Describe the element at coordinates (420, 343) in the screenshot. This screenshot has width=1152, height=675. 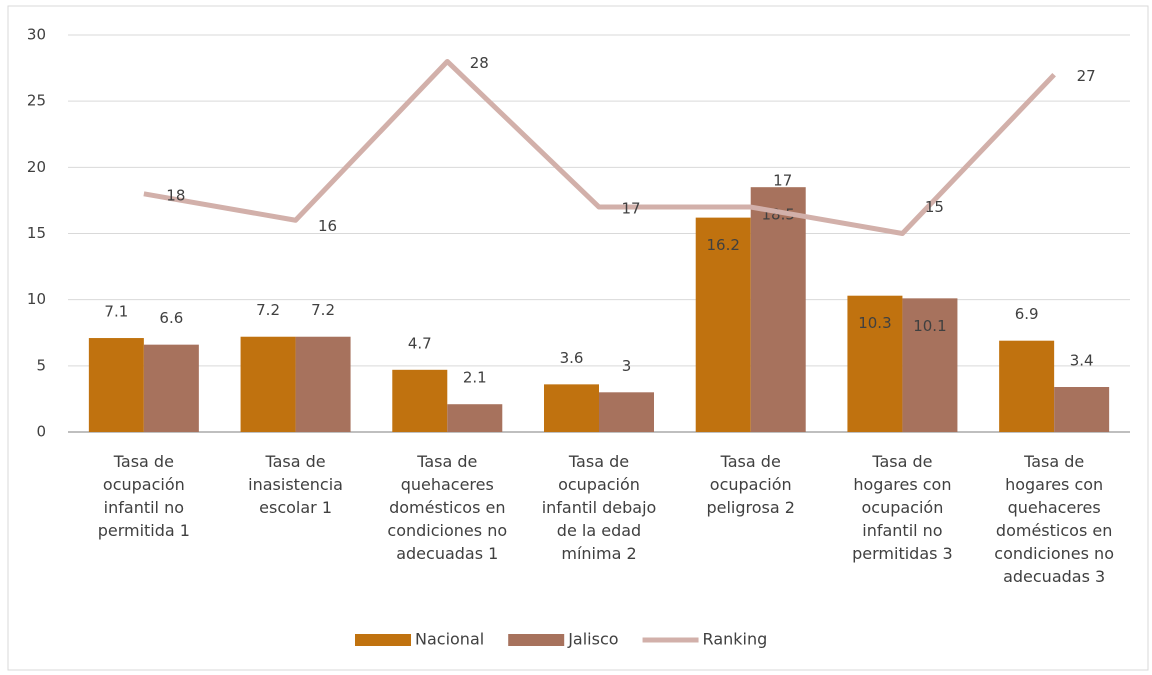
I see `bar-value-label: 4.7` at that location.